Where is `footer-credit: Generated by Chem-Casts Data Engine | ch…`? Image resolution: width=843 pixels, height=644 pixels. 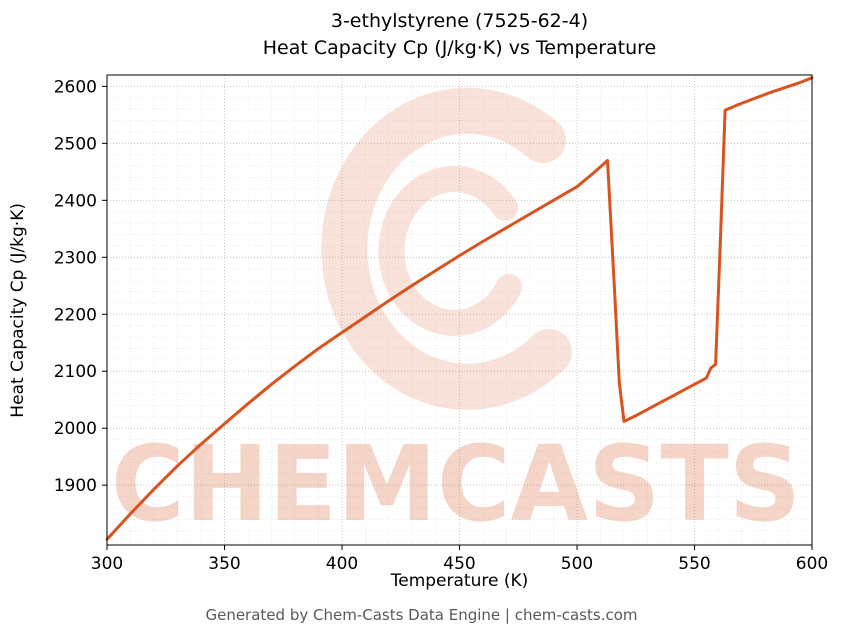 footer-credit: Generated by Chem-Casts Data Engine | ch… is located at coordinates (421, 615).